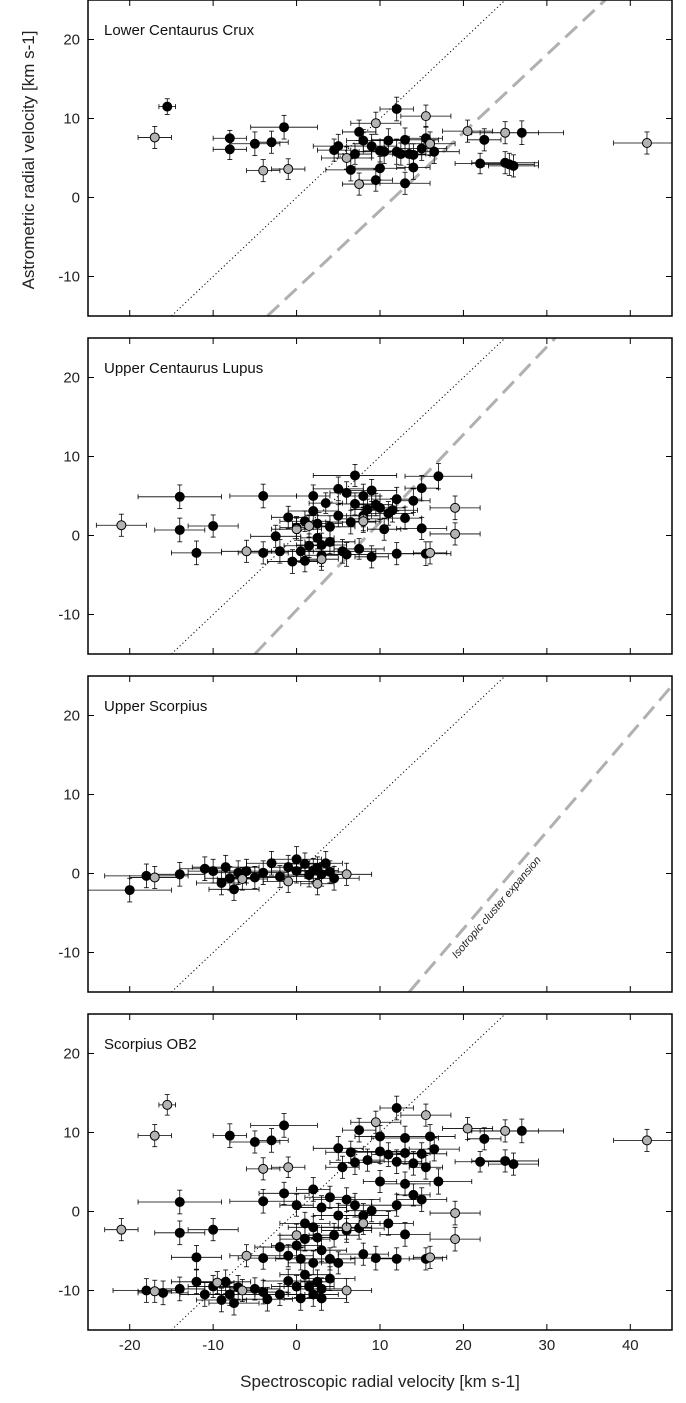 The image size is (686, 1403). I want to click on annotation-label: Isotropic cluster expansion, so click(497, 907).